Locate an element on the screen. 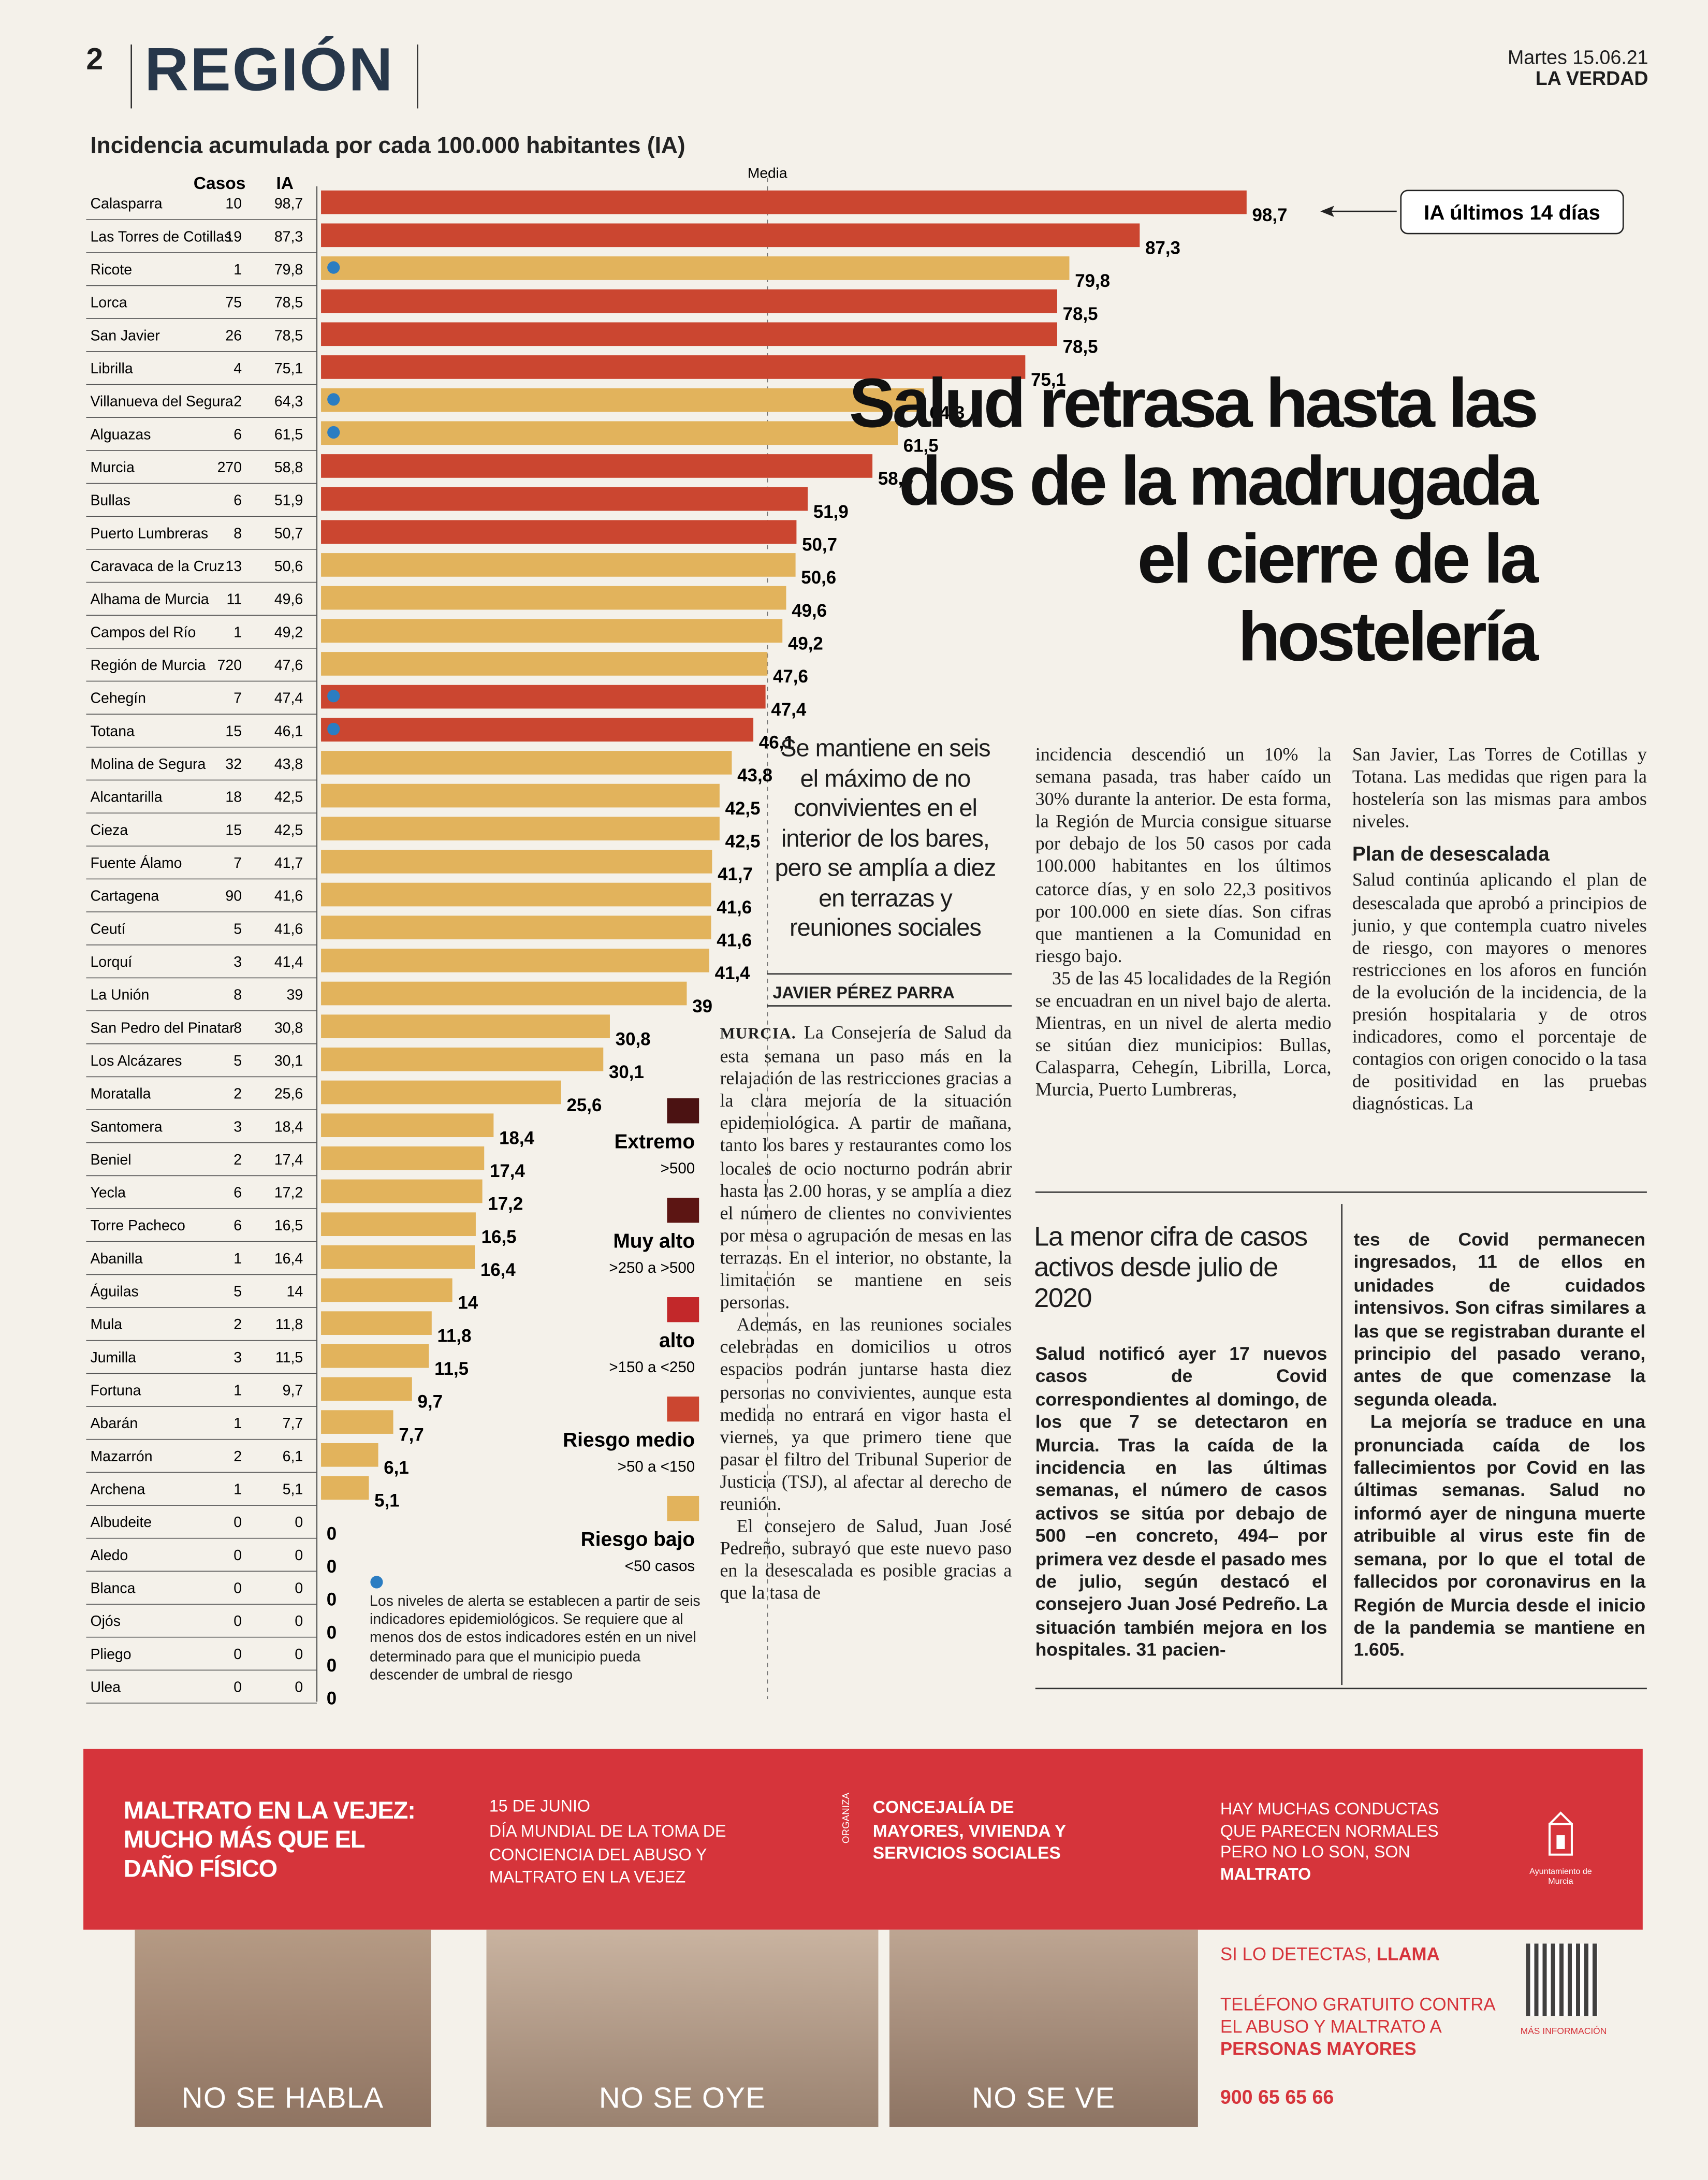 Image resolution: width=1708 pixels, height=2180 pixels. row-ia: 6,1 is located at coordinates (293, 1456).